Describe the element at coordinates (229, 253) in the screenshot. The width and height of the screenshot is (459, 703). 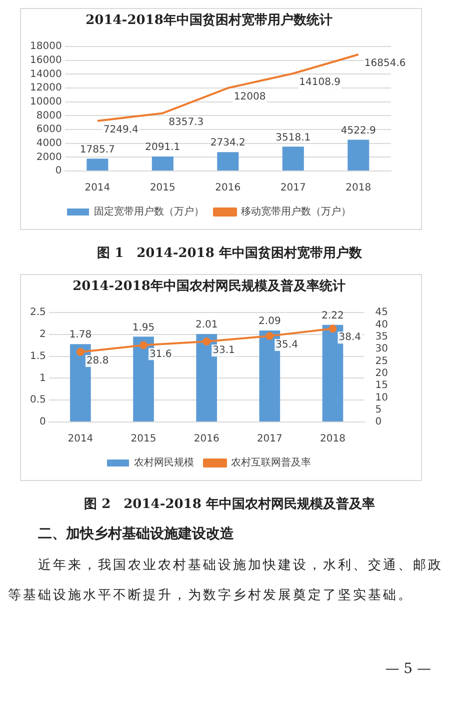
I see `caption: 图 1 2014-2018 年中国贫困村宽带用户数` at that location.